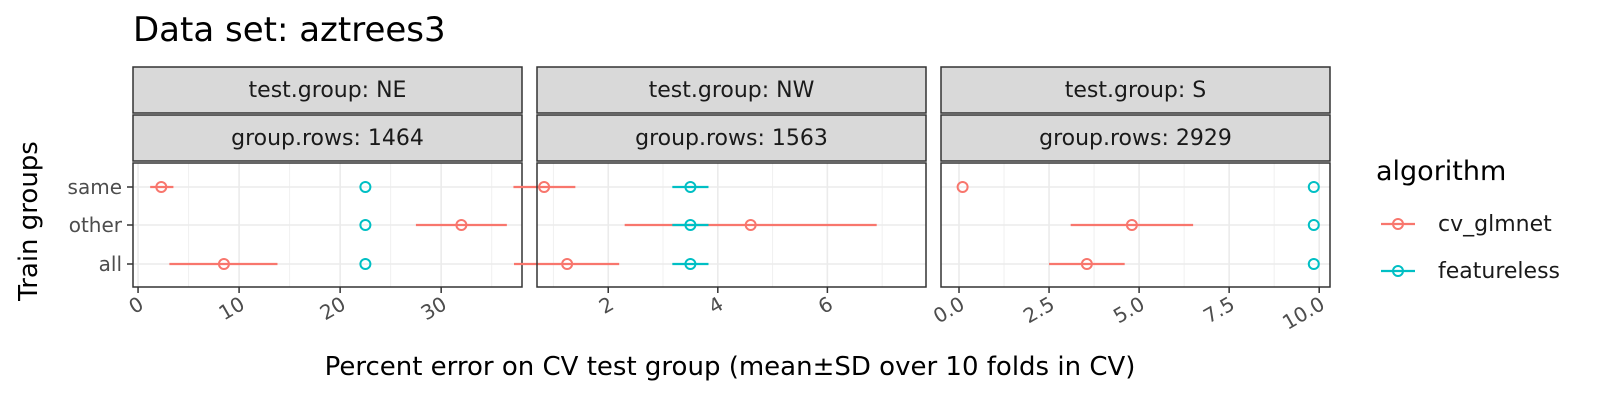 This screenshot has width=1600, height=400. What do you see at coordinates (1039, 310) in the screenshot?
I see `x-tick-label: 2.5` at bounding box center [1039, 310].